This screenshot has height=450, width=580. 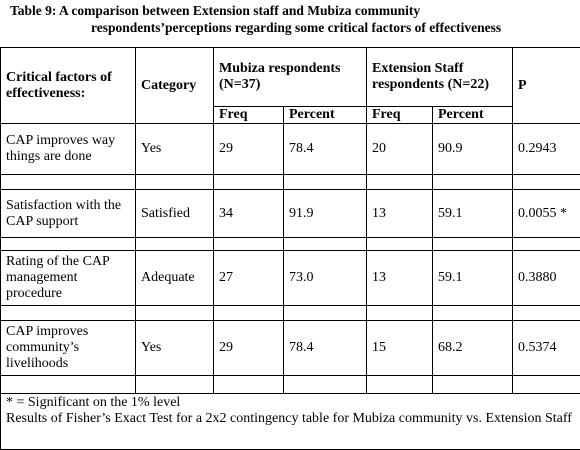 I want to click on data-cell: Rating of the CAP management procedure, so click(x=68, y=278).